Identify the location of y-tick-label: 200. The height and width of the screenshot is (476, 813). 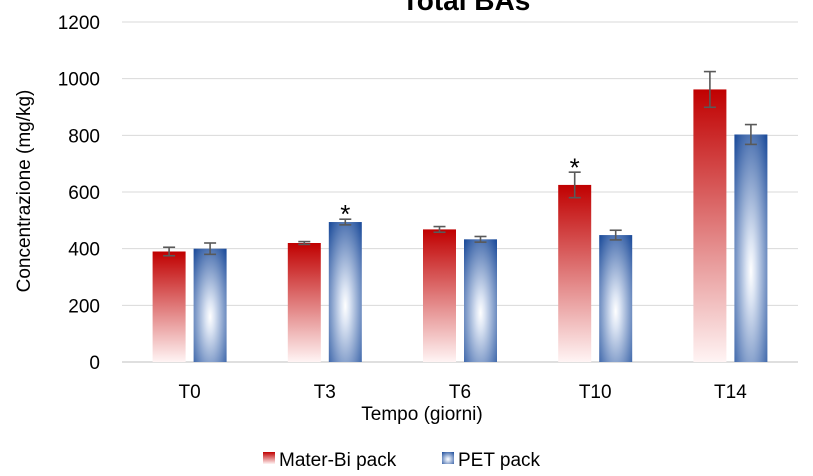
(84, 306).